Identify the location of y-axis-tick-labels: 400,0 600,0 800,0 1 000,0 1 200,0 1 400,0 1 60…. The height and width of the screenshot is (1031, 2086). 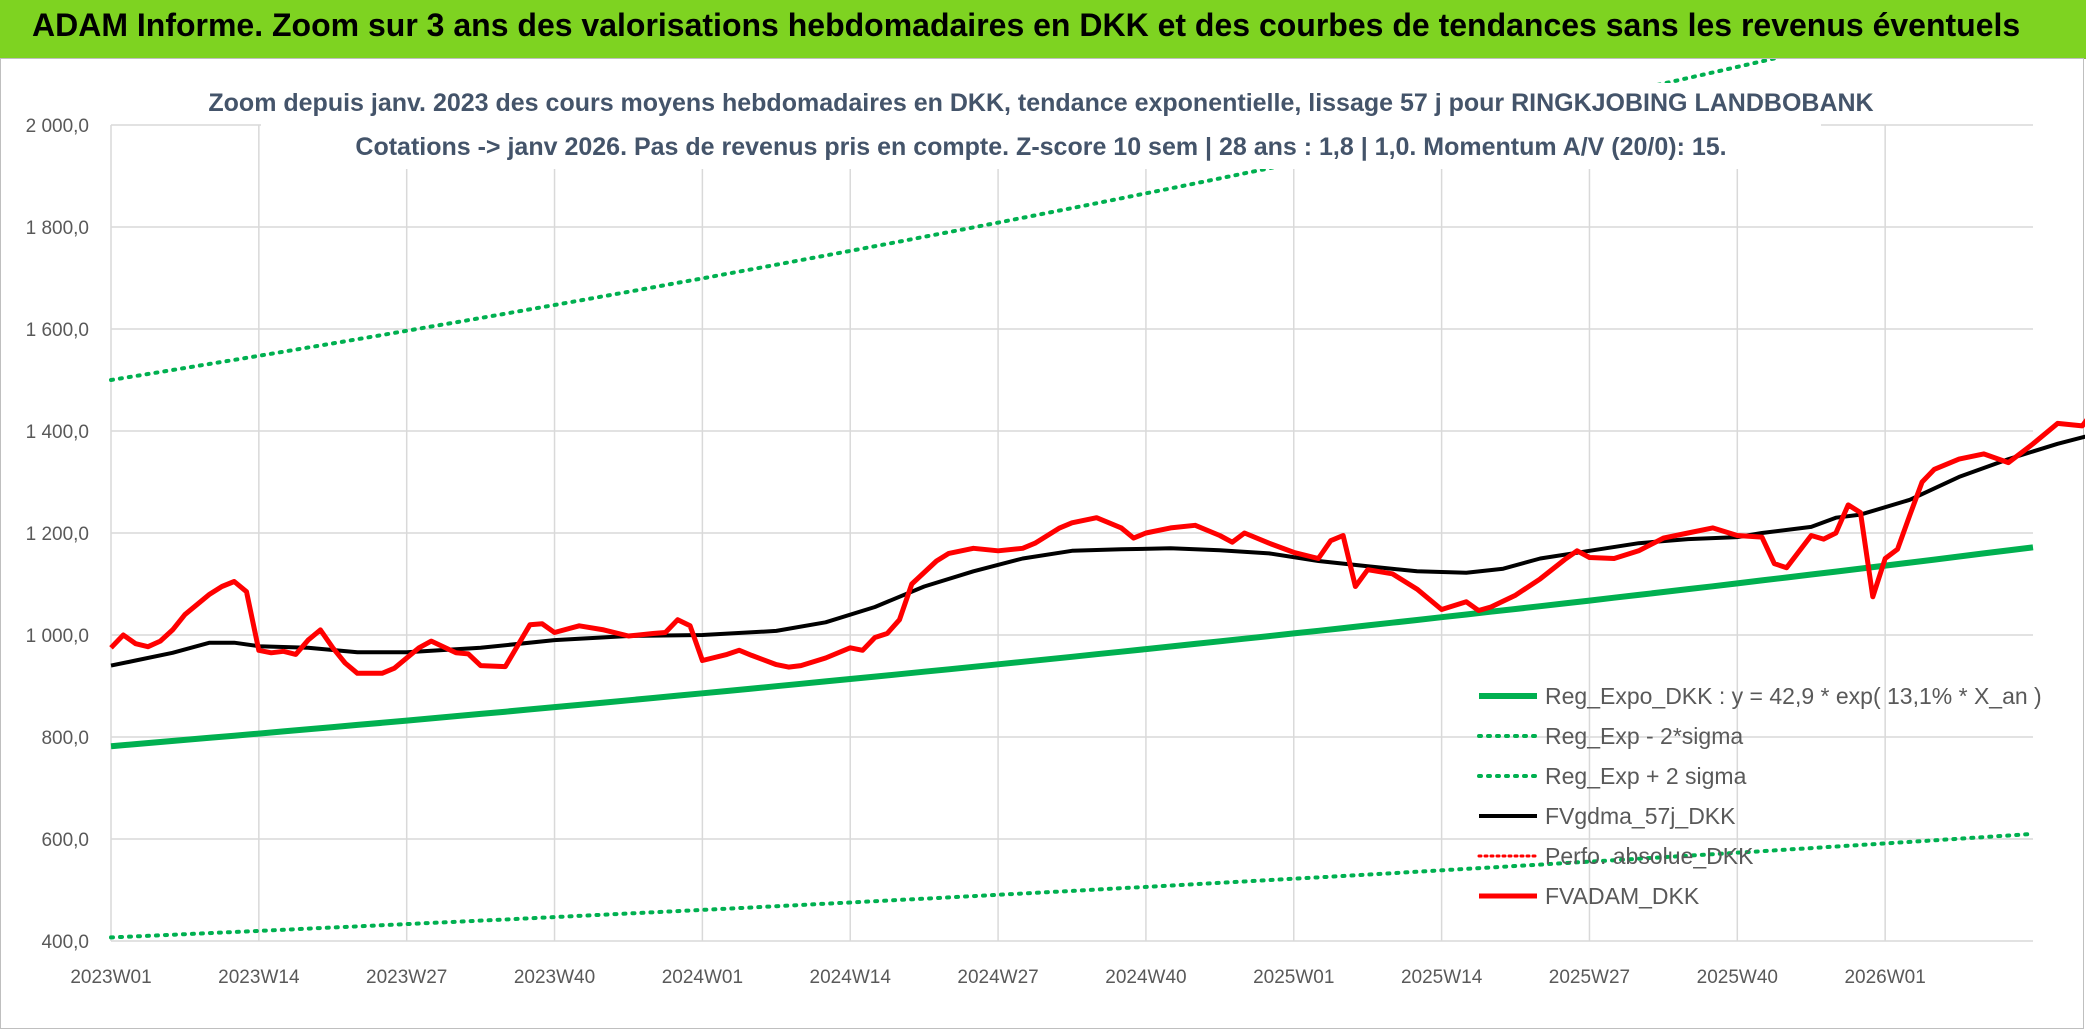
(57, 534).